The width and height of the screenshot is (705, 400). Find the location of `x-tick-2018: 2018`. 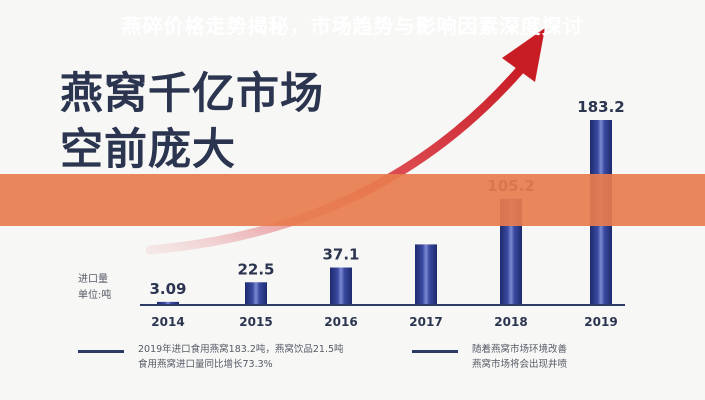

x-tick-2018: 2018 is located at coordinates (510, 322).